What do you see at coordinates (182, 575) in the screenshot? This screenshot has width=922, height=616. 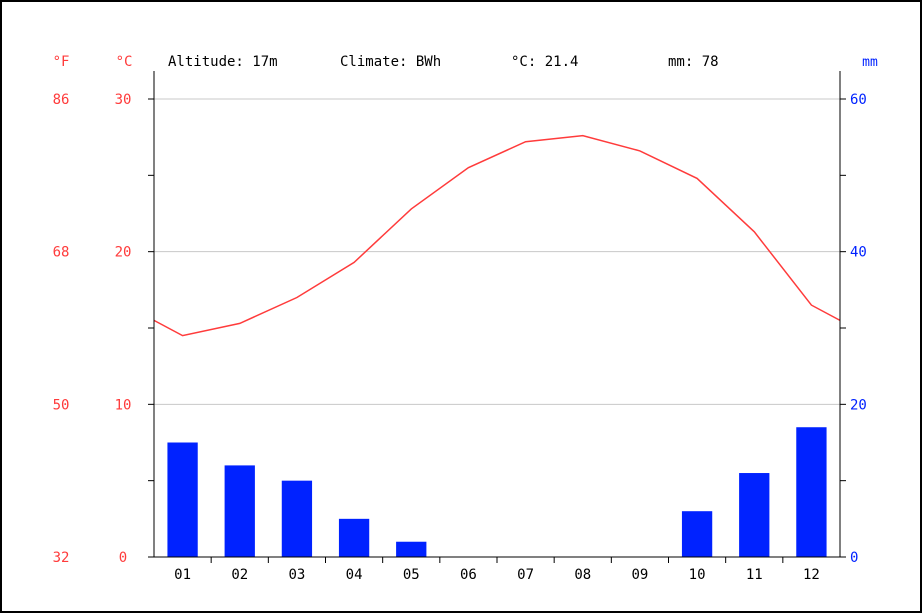 I see `month-label: 01` at bounding box center [182, 575].